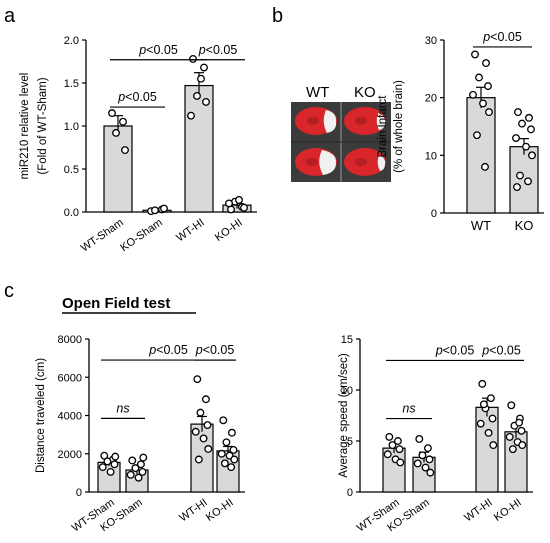  I want to click on y-tick-label: 1.5, so click(71, 84).